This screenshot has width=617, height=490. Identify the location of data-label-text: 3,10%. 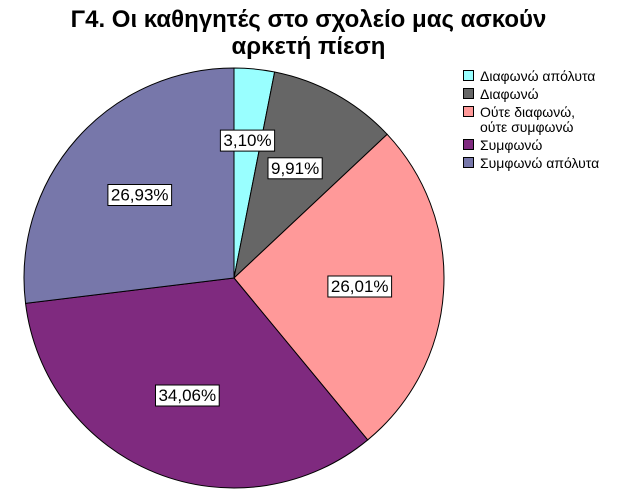
(247, 140).